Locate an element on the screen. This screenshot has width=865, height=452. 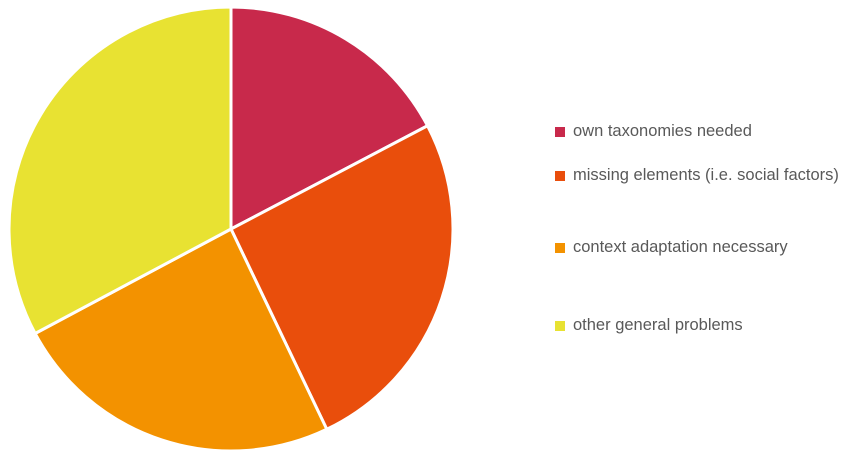
pie-slice is located at coordinates (329, 118).